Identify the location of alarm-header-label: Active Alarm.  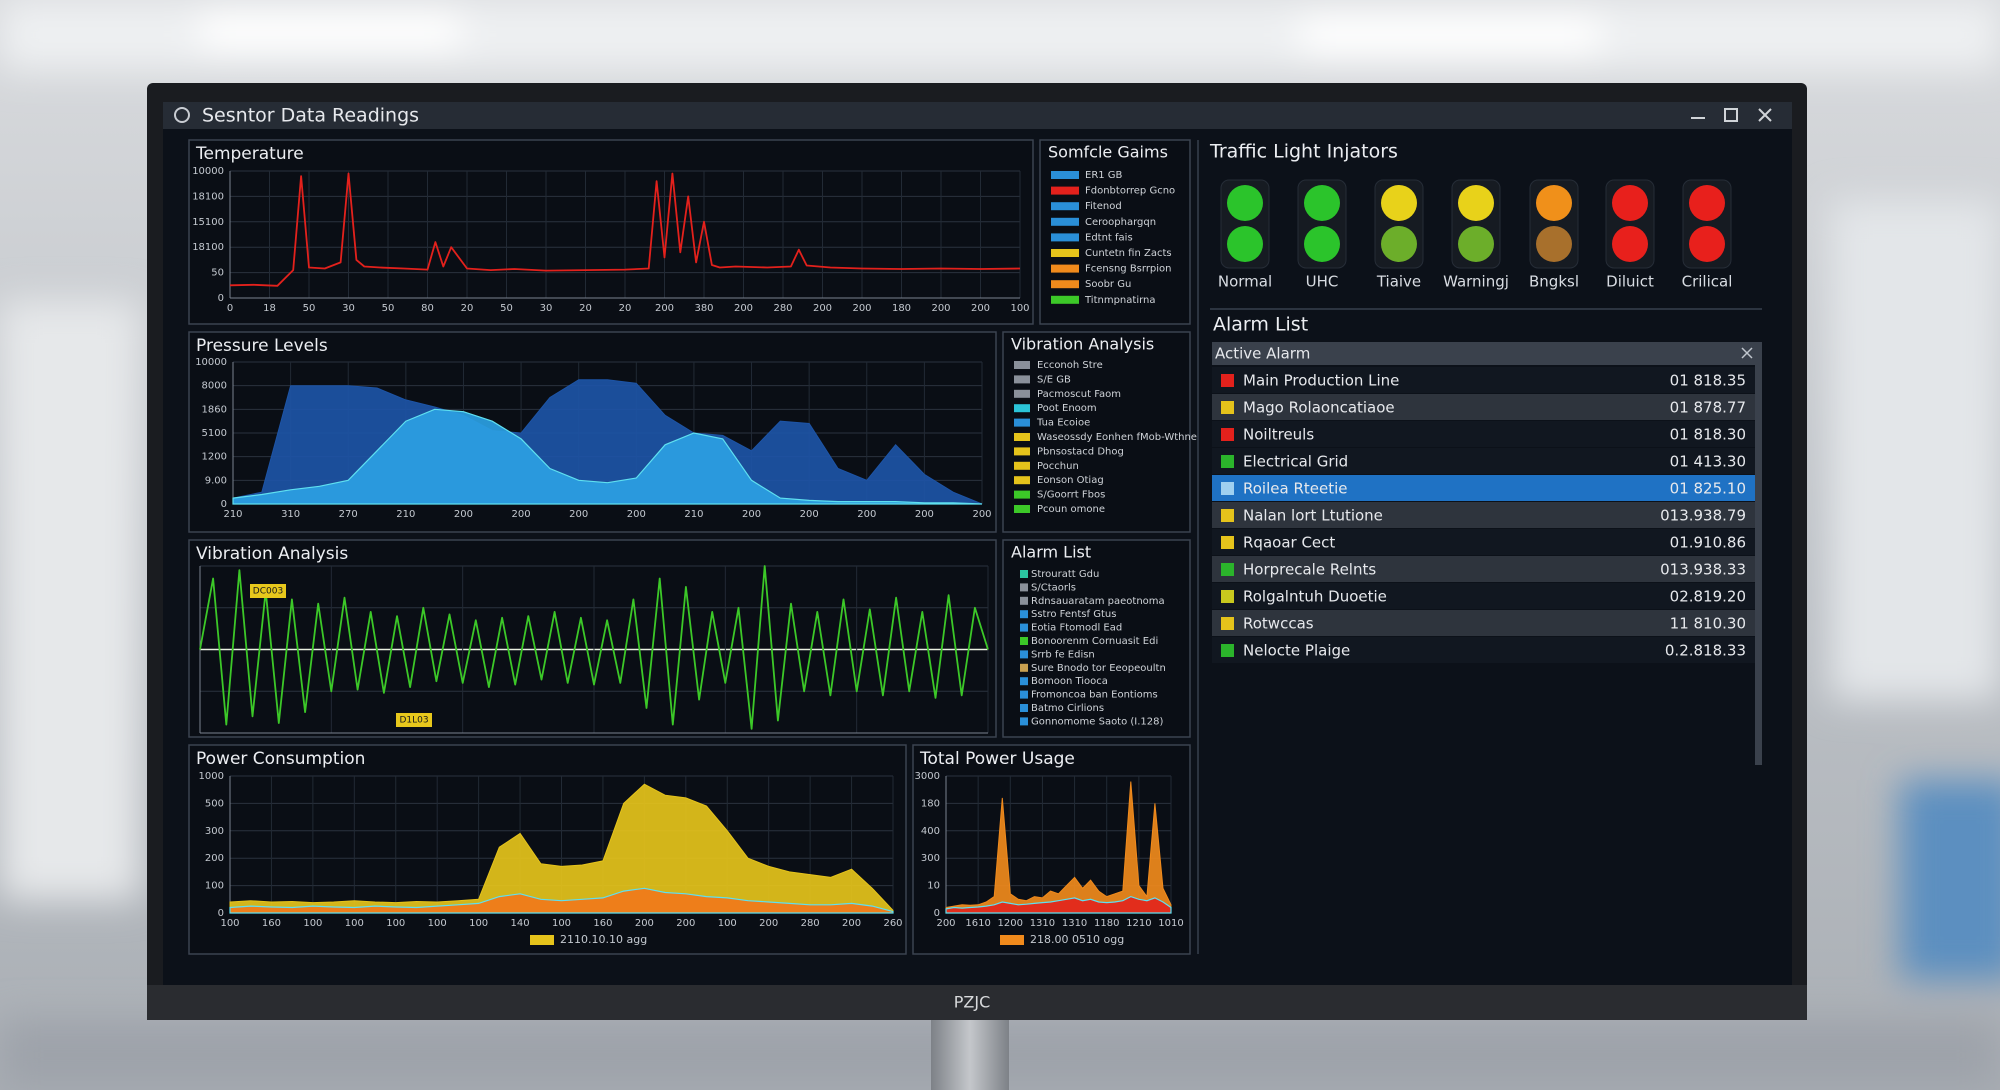
(1262, 354).